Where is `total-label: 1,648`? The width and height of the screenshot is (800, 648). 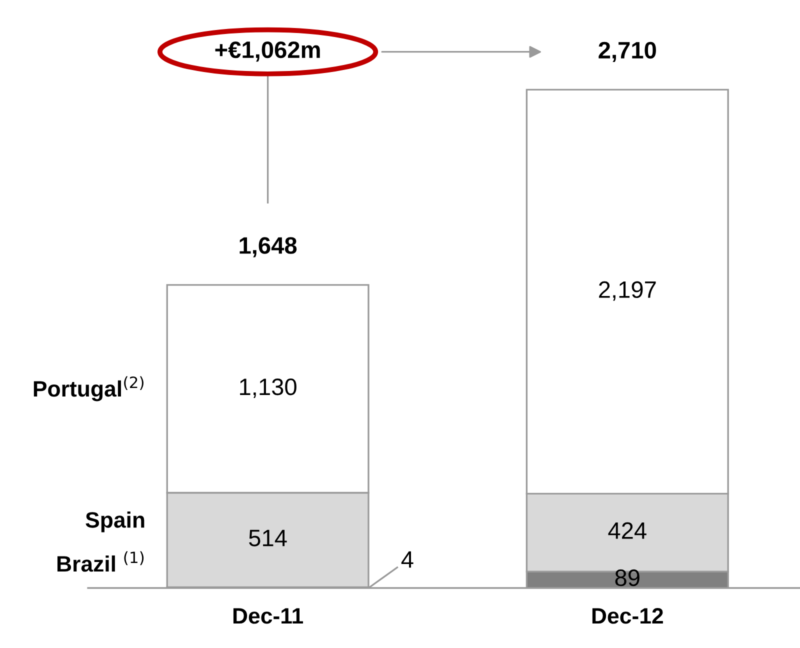 total-label: 1,648 is located at coordinates (268, 247).